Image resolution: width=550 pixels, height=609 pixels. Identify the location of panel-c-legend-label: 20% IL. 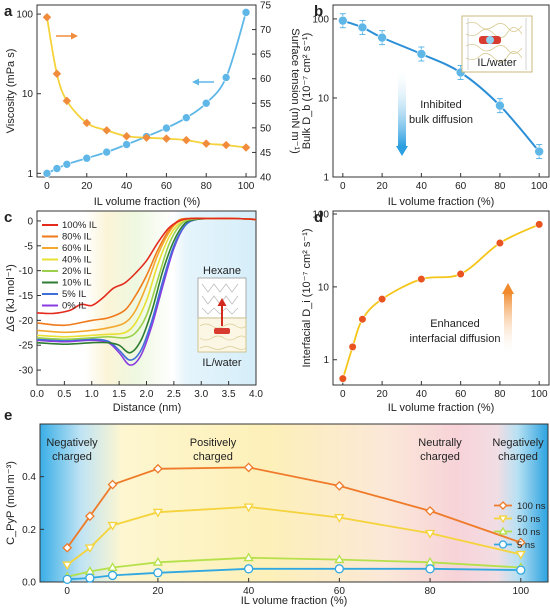
(77, 271).